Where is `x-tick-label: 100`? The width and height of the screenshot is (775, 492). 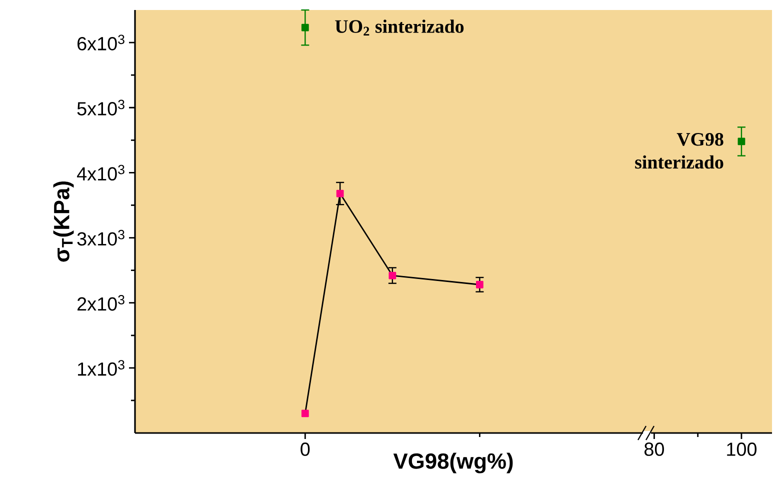 x-tick-label: 100 is located at coordinates (742, 449).